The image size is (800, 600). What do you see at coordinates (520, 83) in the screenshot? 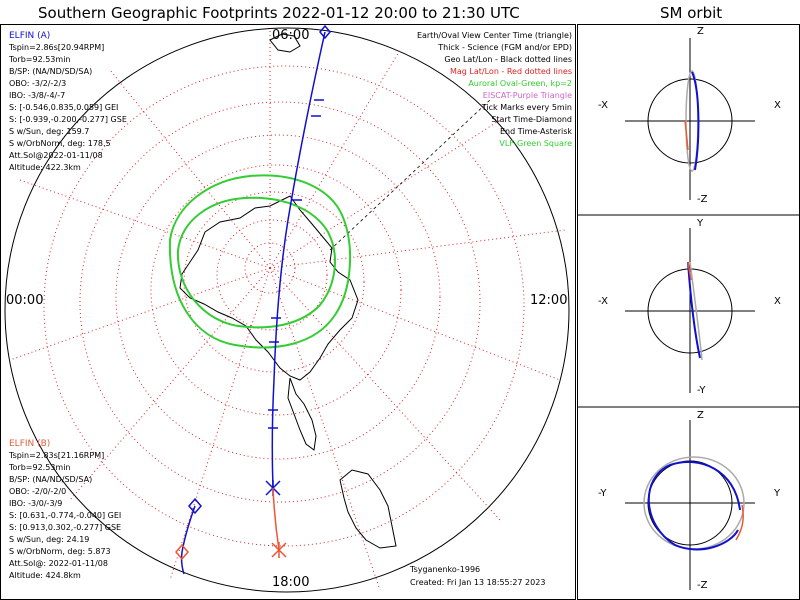
I see `legend-item: Auroral Oval-Green, kp=2` at bounding box center [520, 83].